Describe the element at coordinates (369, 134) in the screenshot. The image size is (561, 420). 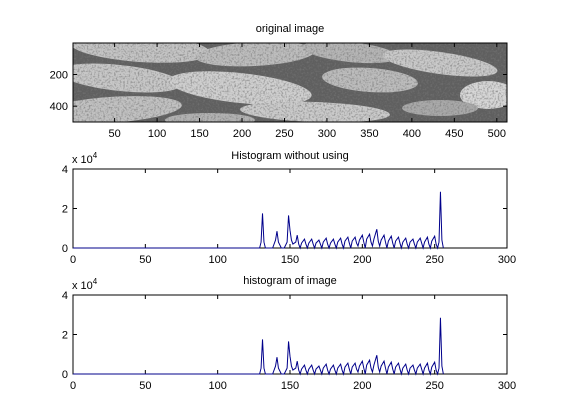
I see `image-x-tick-label: 350` at that location.